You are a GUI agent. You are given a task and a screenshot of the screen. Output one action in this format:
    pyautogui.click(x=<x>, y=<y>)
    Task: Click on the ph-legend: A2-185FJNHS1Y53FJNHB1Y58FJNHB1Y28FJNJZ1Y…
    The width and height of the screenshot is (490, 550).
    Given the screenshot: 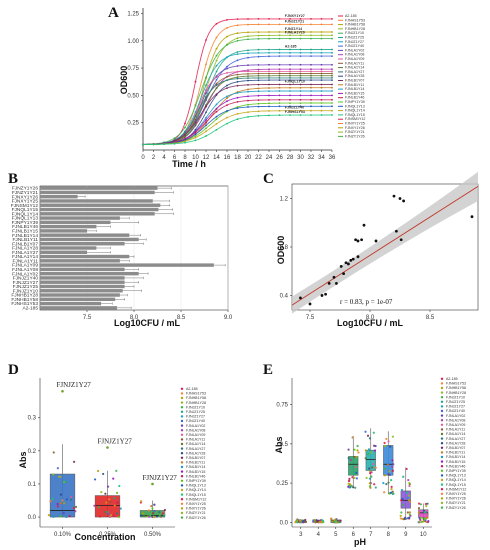 What is the action you would take?
    pyautogui.click(x=453, y=443)
    